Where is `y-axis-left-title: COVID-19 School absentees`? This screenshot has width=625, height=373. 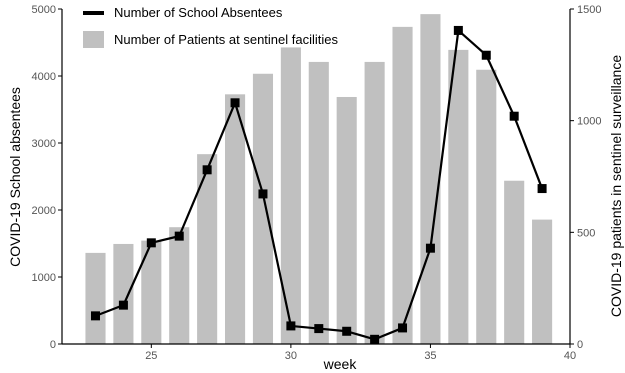 y-axis-left-title: COVID-19 School absentees is located at coordinates (15, 177).